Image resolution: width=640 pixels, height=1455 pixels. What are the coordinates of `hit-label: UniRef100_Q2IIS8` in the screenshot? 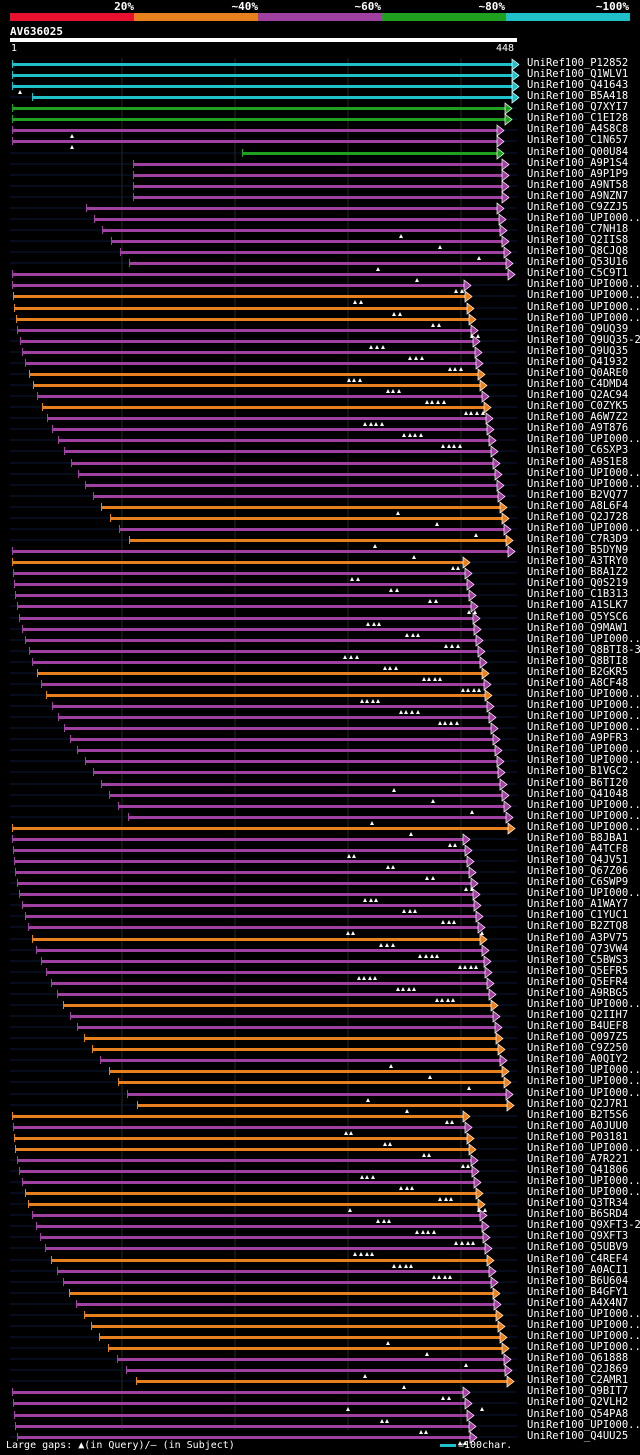 It's located at (578, 240).